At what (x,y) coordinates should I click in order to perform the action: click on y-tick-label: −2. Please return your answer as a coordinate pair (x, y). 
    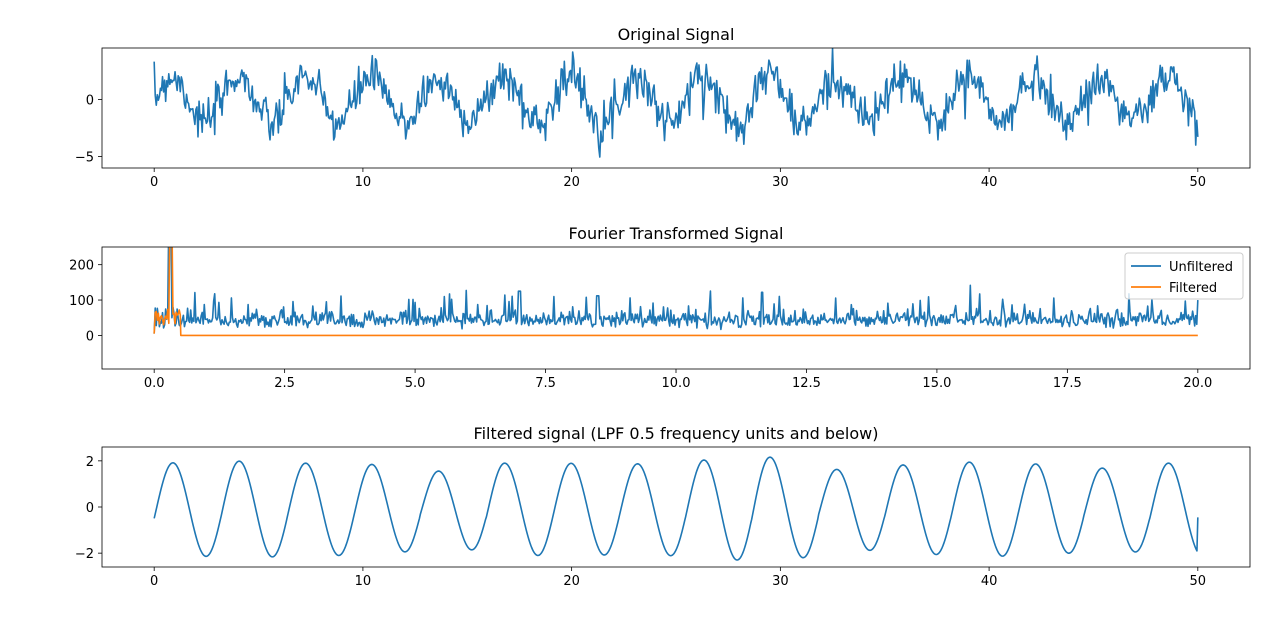
    Looking at the image, I should click on (84, 554).